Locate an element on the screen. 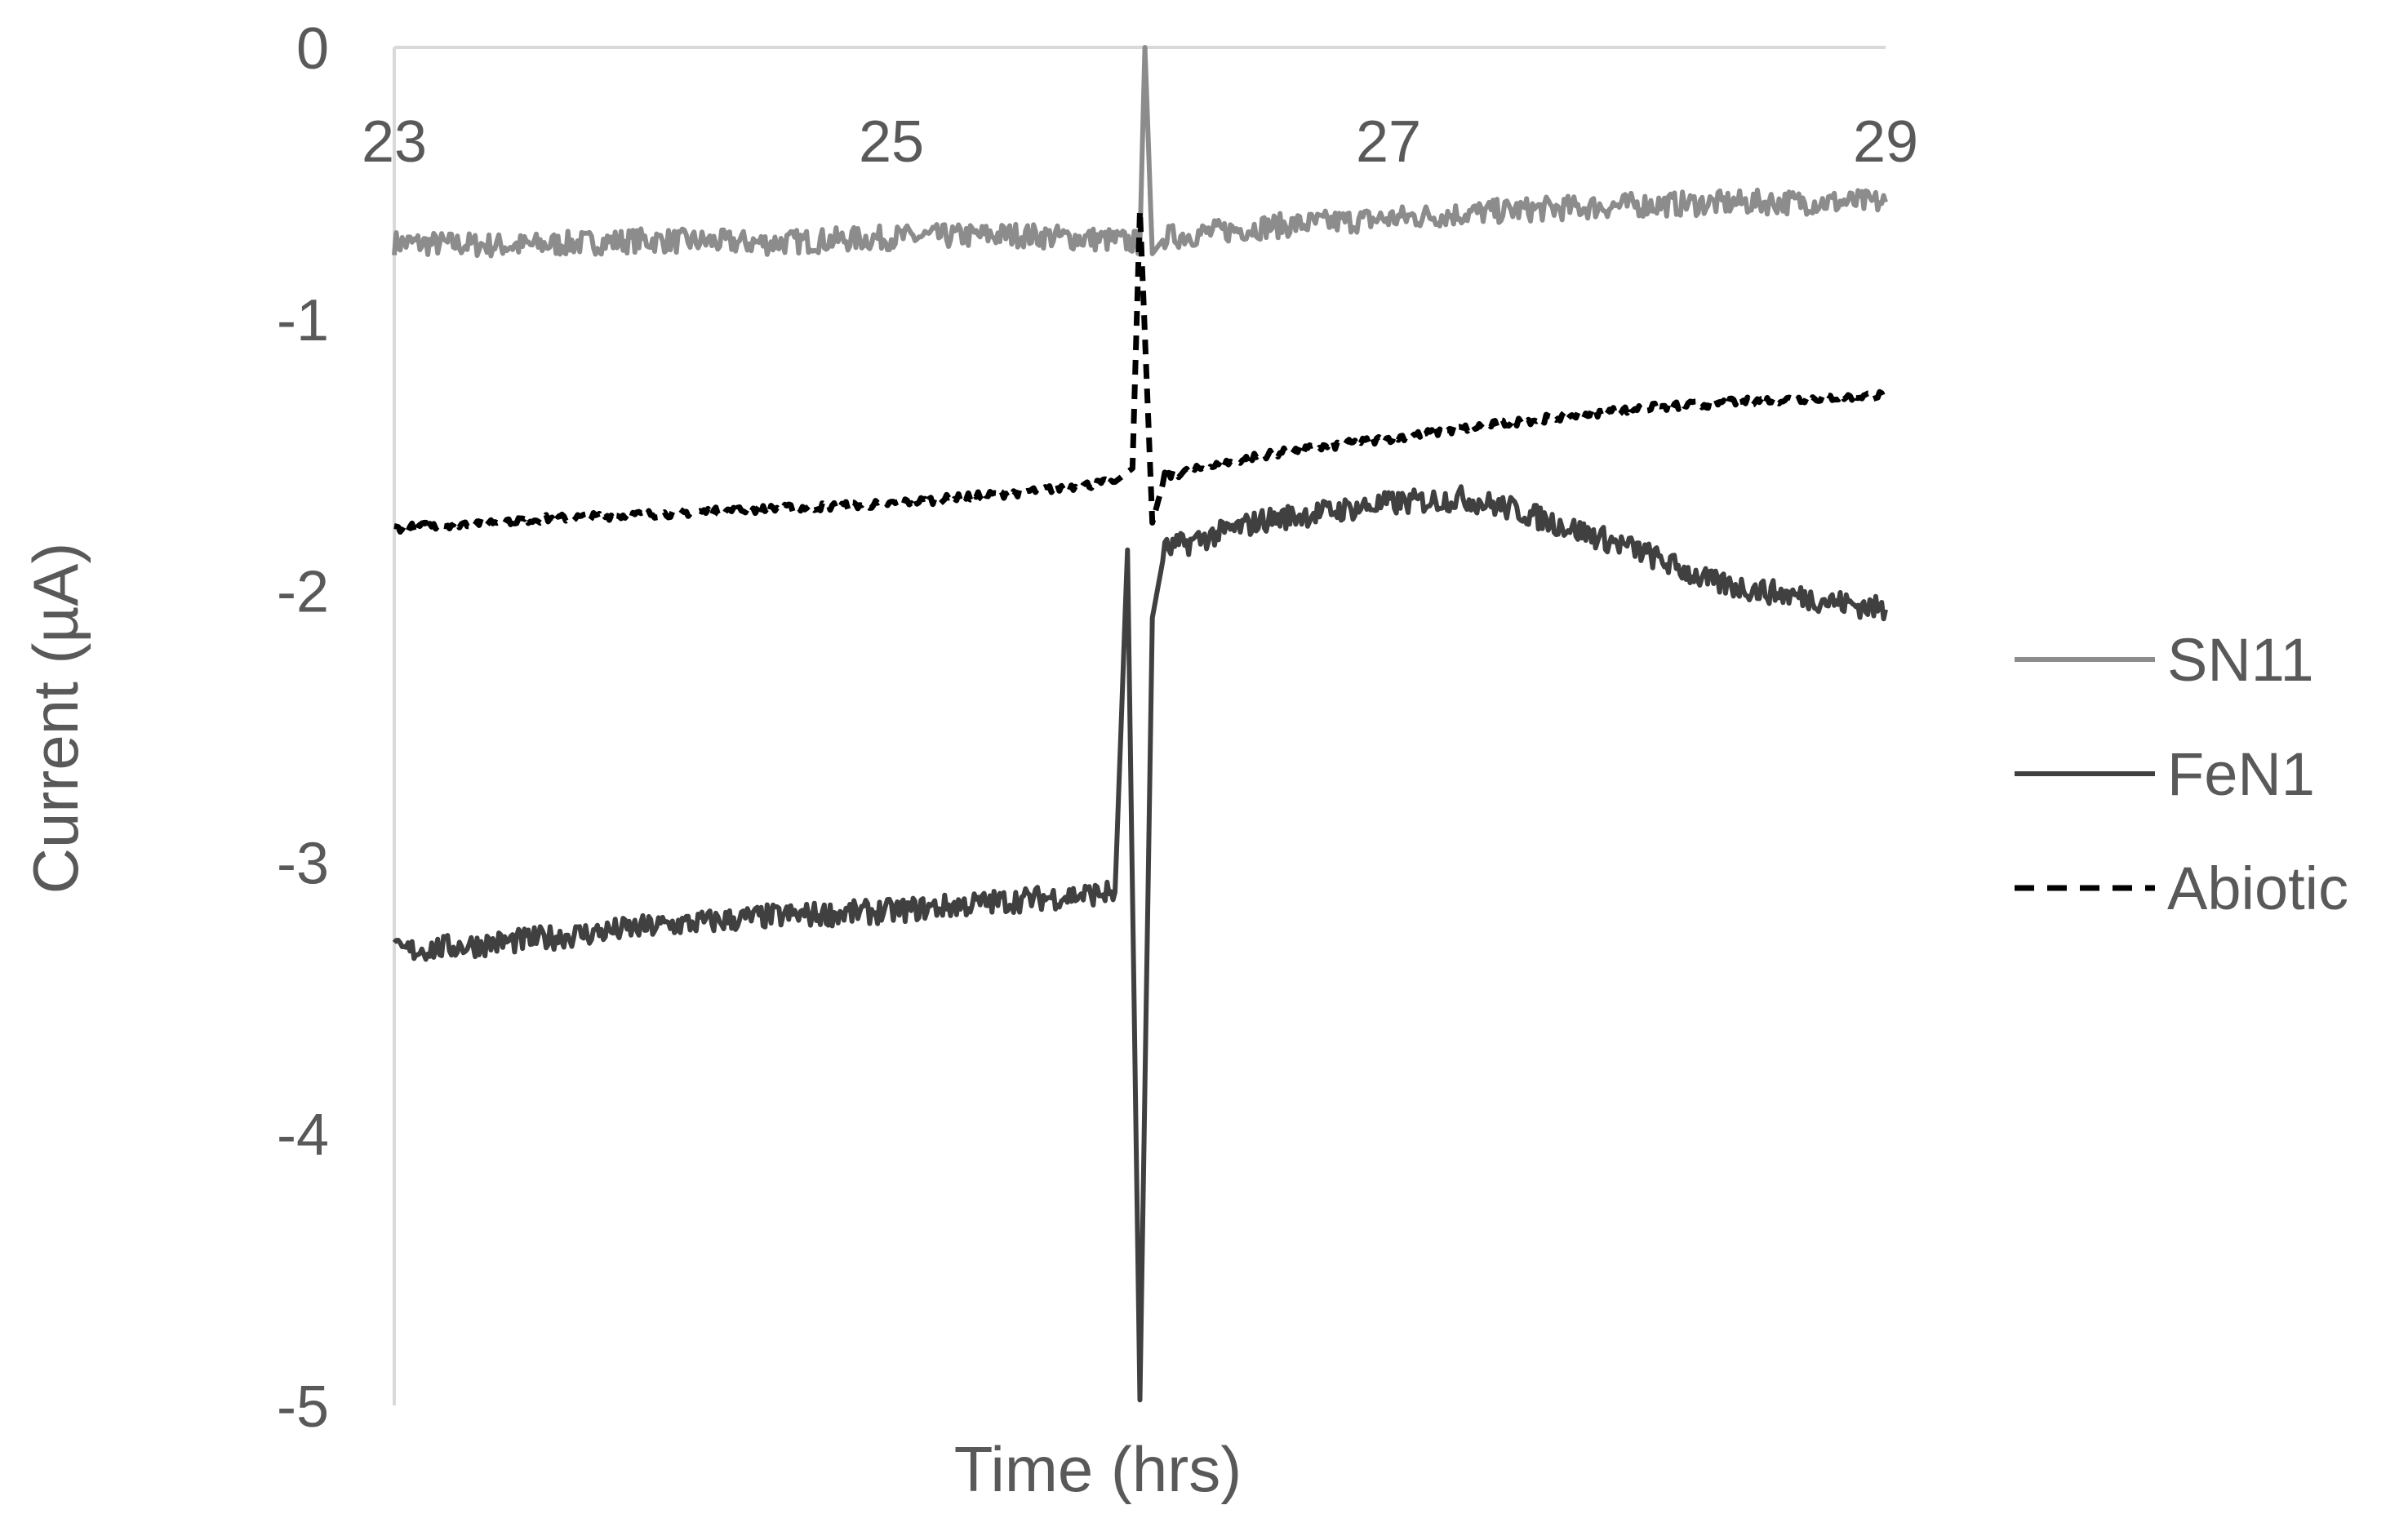  x-tick-label: 29 is located at coordinates (1885, 142).